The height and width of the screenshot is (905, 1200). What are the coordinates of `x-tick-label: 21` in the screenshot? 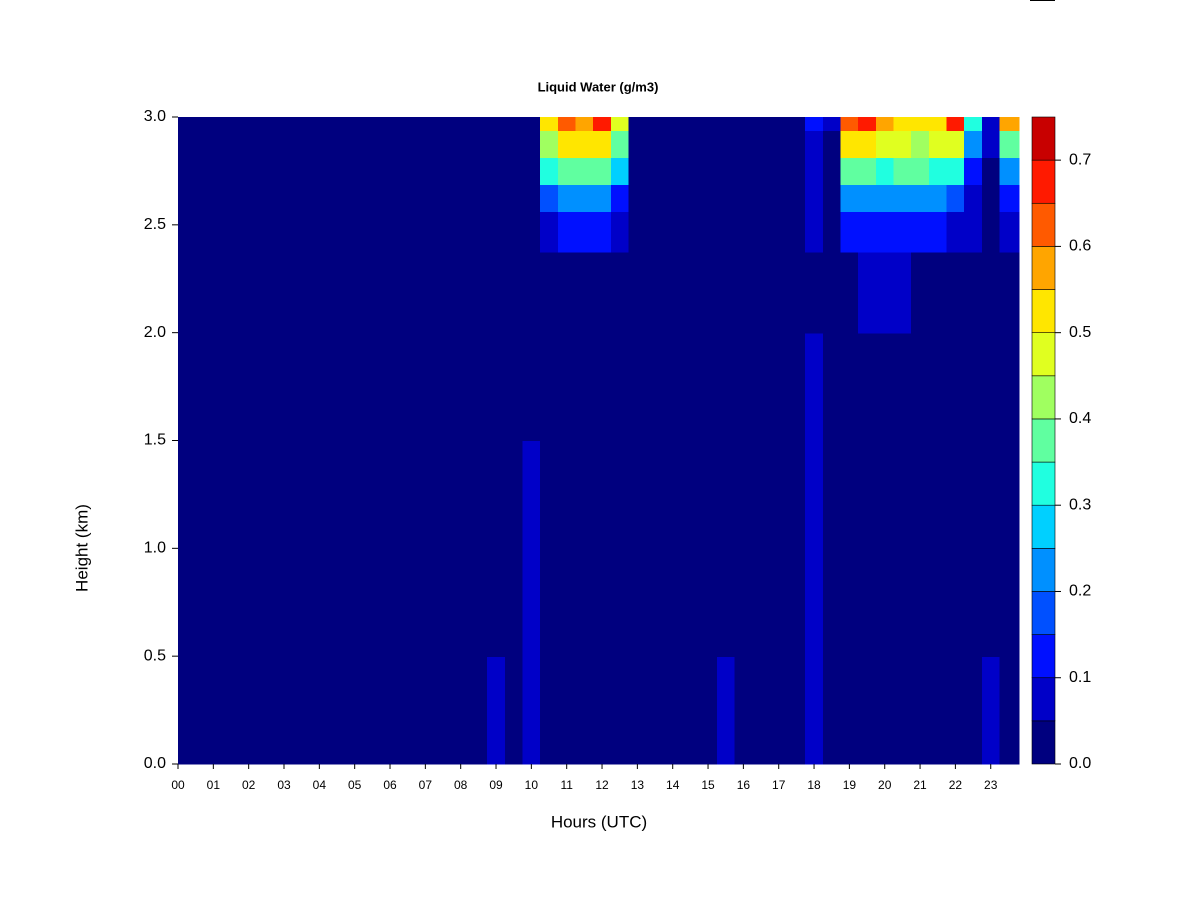 It's located at (920, 785).